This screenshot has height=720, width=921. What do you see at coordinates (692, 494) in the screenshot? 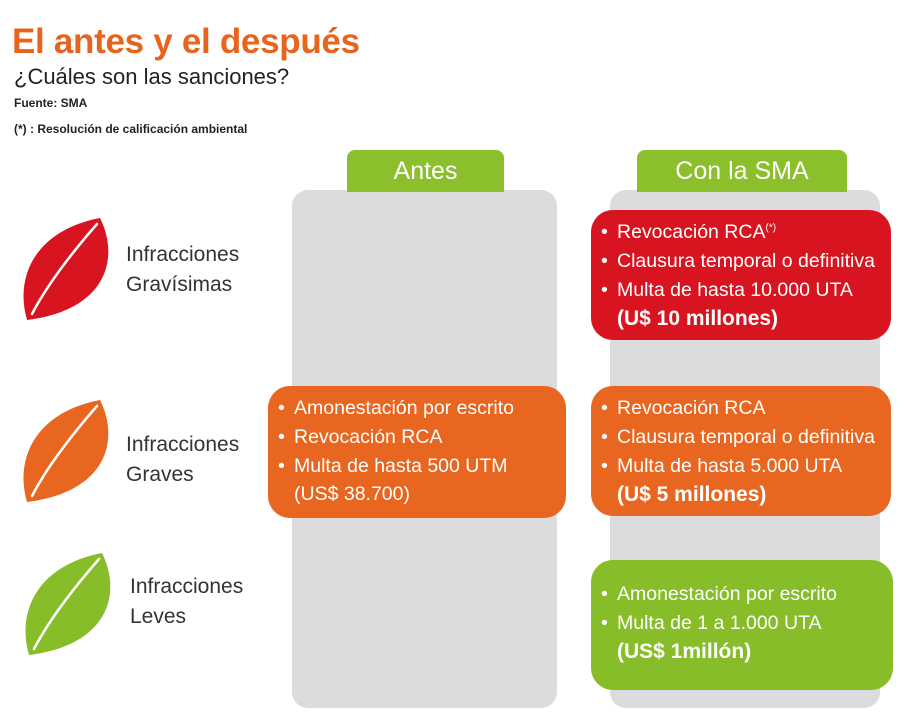
I see `sanction-amount: (U$ 5 millones)` at bounding box center [692, 494].